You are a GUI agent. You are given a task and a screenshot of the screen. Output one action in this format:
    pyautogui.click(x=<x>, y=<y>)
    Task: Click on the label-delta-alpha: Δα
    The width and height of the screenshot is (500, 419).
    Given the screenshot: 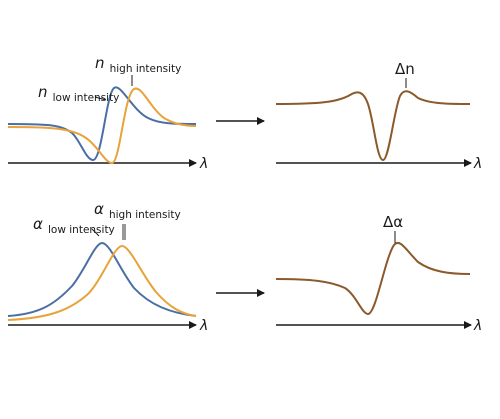 What is the action you would take?
    pyautogui.click(x=393, y=222)
    